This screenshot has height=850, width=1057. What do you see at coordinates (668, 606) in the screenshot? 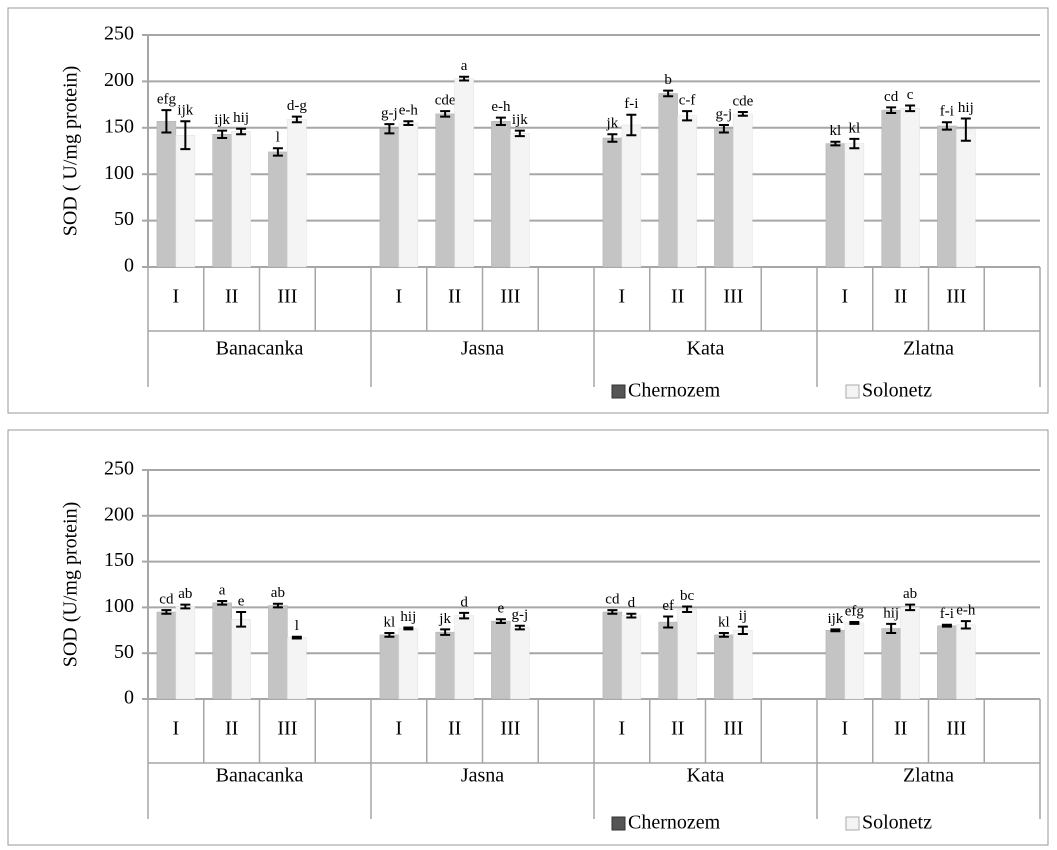
I see `significance-letter: ef` at bounding box center [668, 606].